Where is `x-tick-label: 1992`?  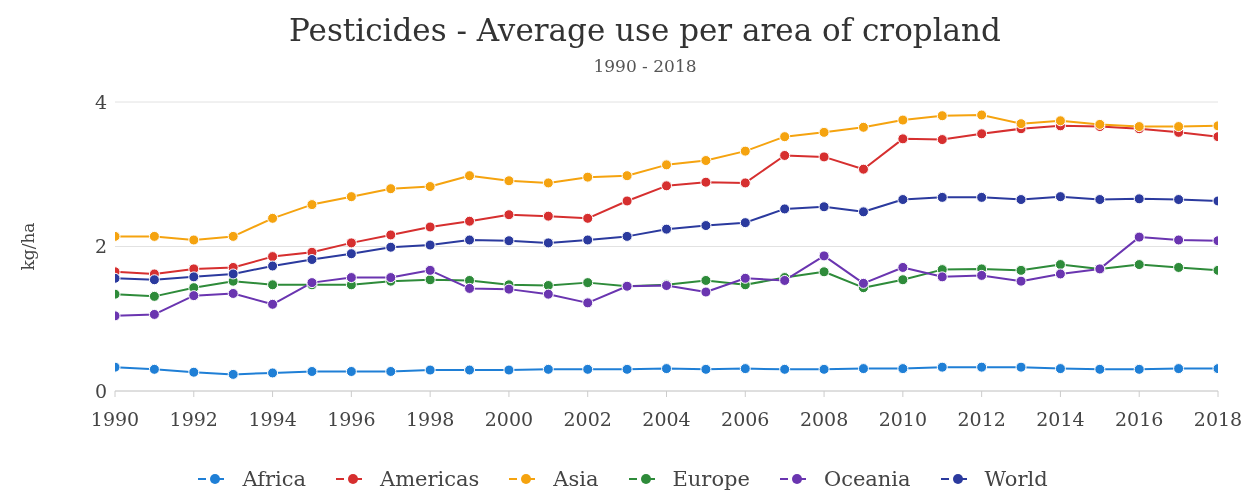 x-tick-label: 1992 is located at coordinates (193, 419).